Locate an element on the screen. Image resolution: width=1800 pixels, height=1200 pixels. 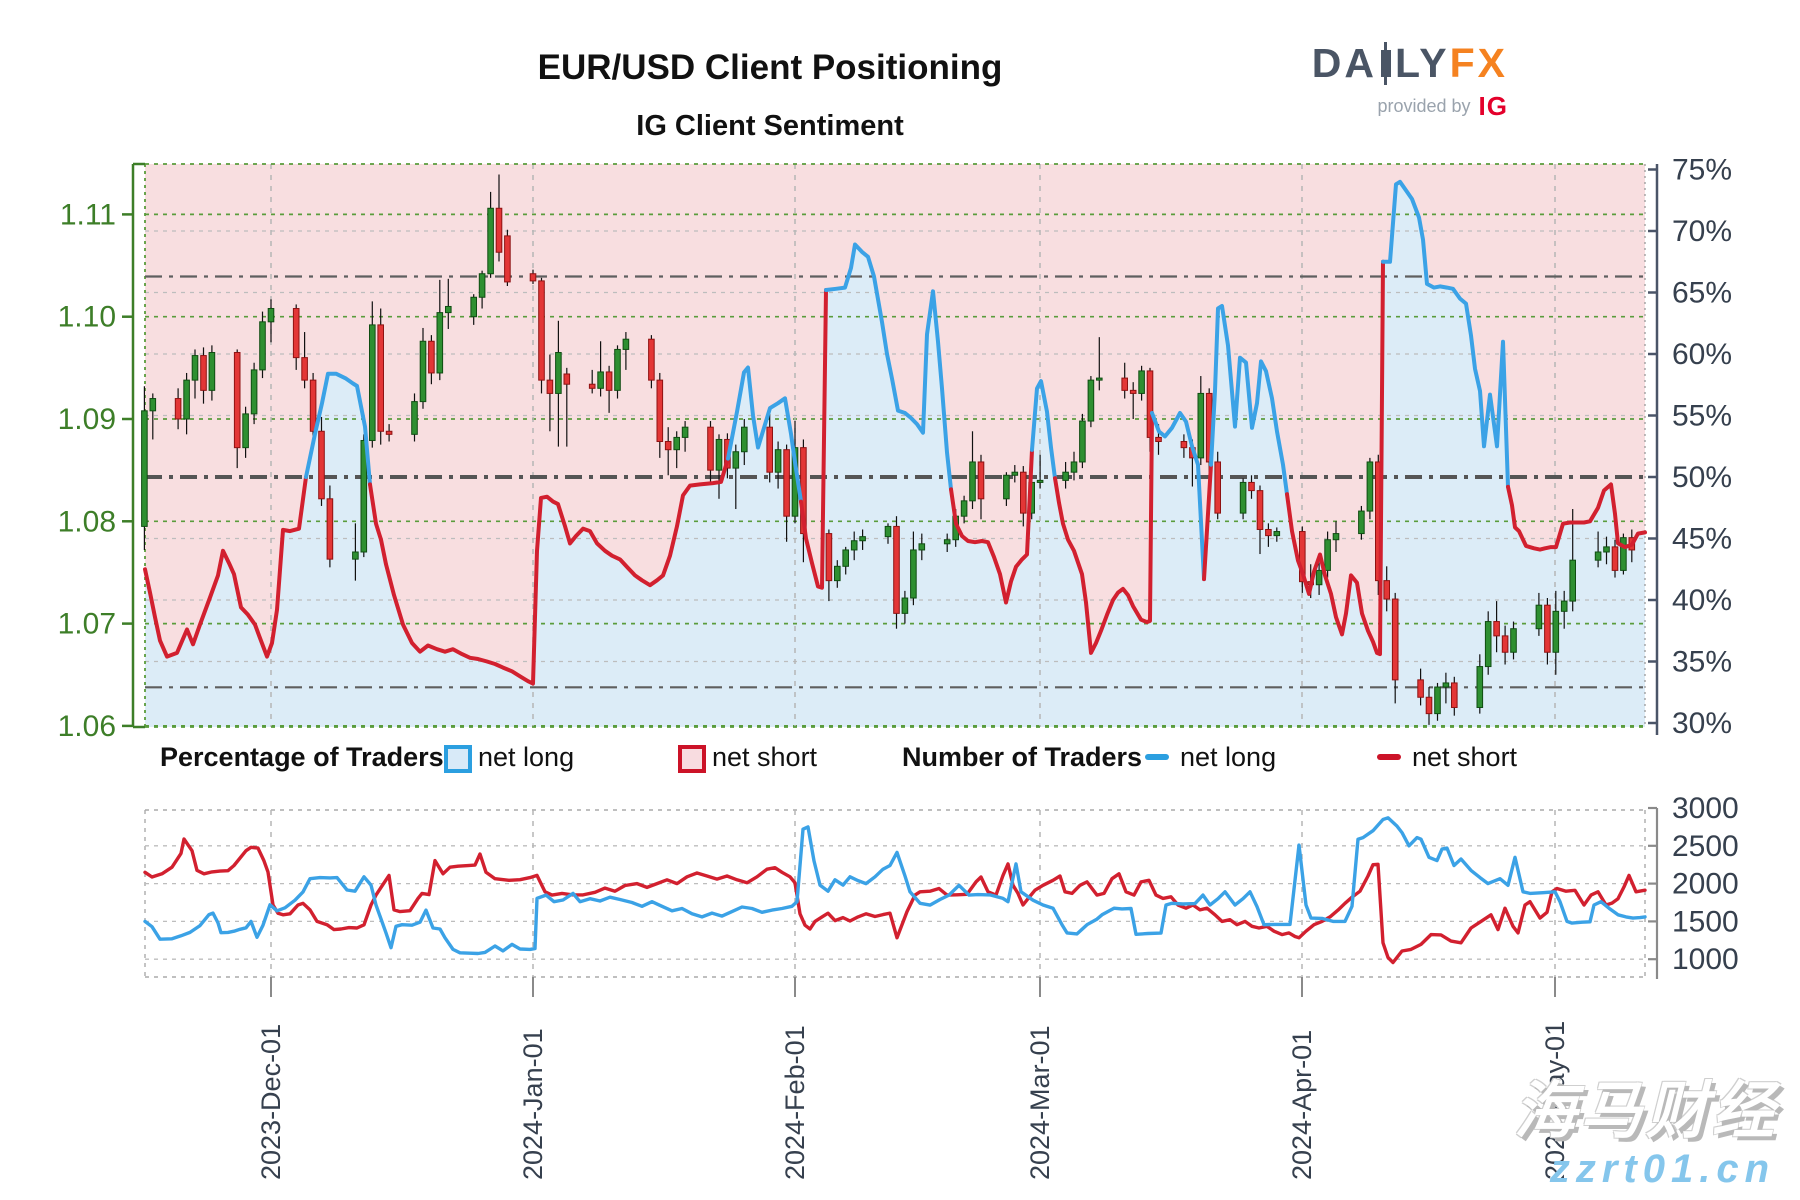
legend-percentage-group-label: Percentage of Traders is located at coordinates (302, 757).